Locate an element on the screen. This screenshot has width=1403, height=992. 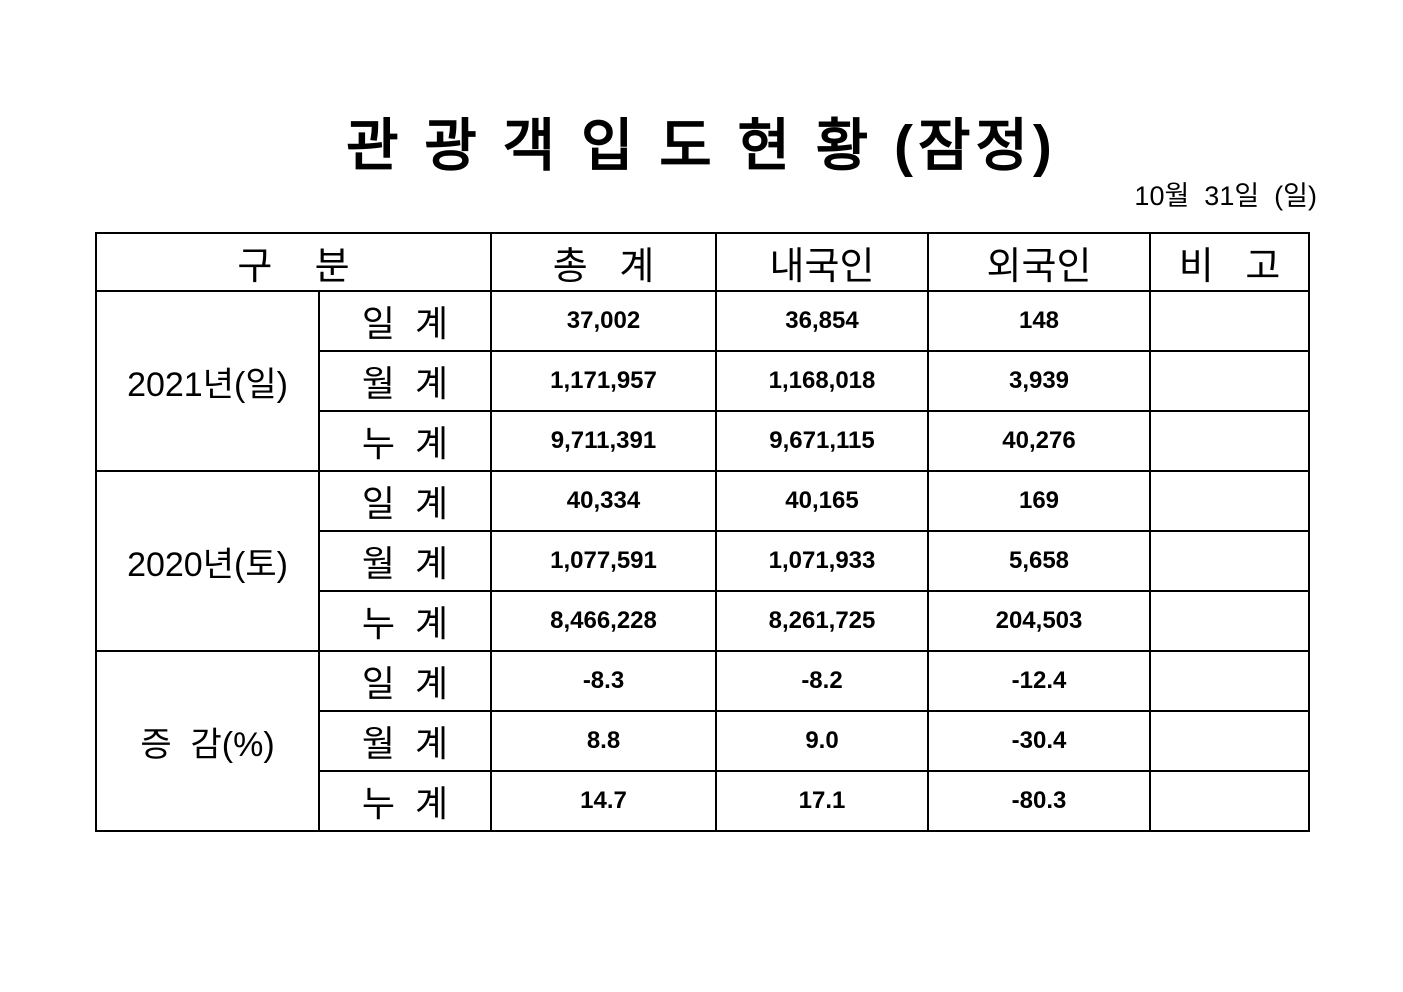
table-row-2020-cumulative: 누 계 8,466,228 8,261,725 204,503 is located at coordinates (703, 621).